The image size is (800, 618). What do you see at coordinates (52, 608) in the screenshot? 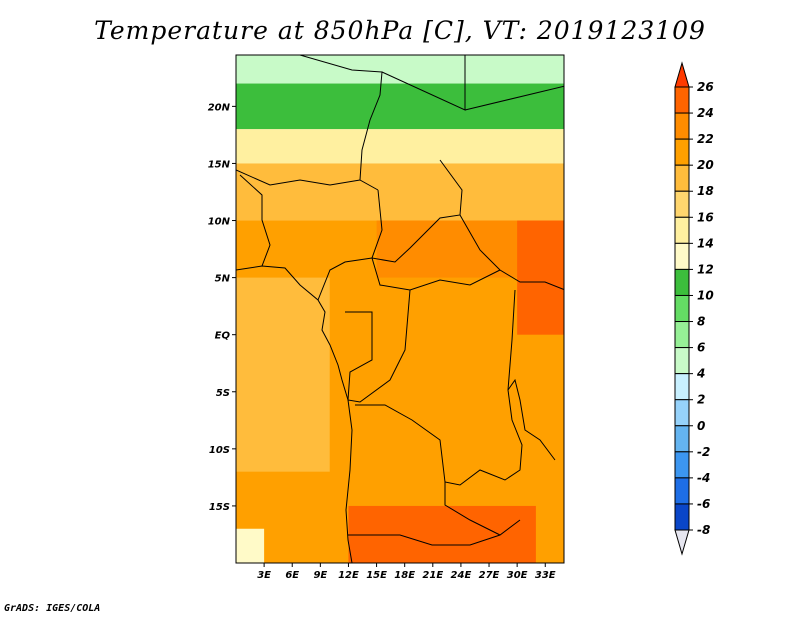
I see `footer-credit: GrADS: IGES/COLA` at bounding box center [52, 608].